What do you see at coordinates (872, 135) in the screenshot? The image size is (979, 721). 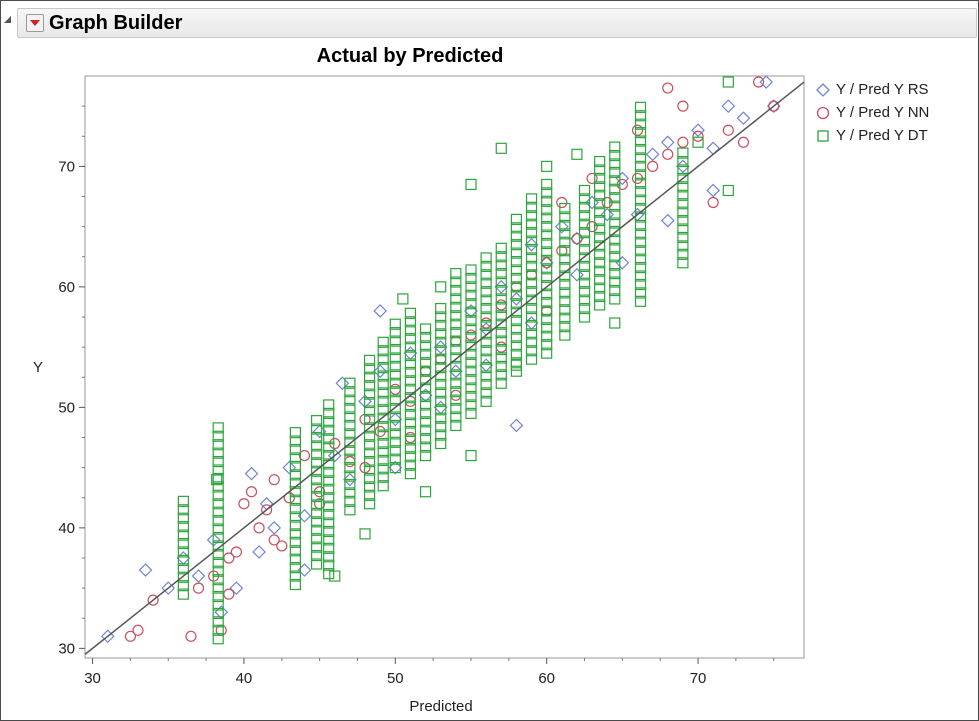 I see `legend-item-dt: Y / Pred Y DT` at bounding box center [872, 135].